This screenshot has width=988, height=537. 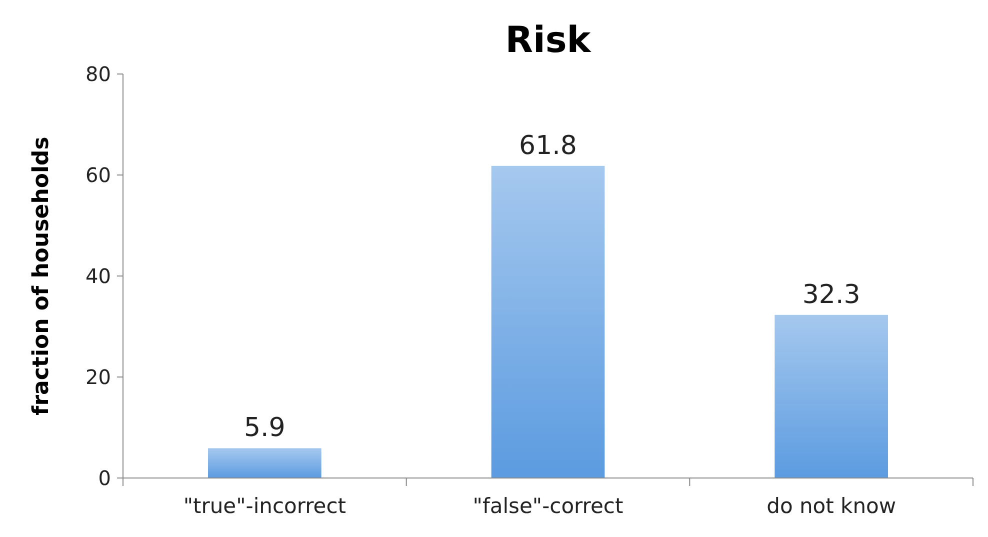 I want to click on data-label: 5.9, so click(x=265, y=428).